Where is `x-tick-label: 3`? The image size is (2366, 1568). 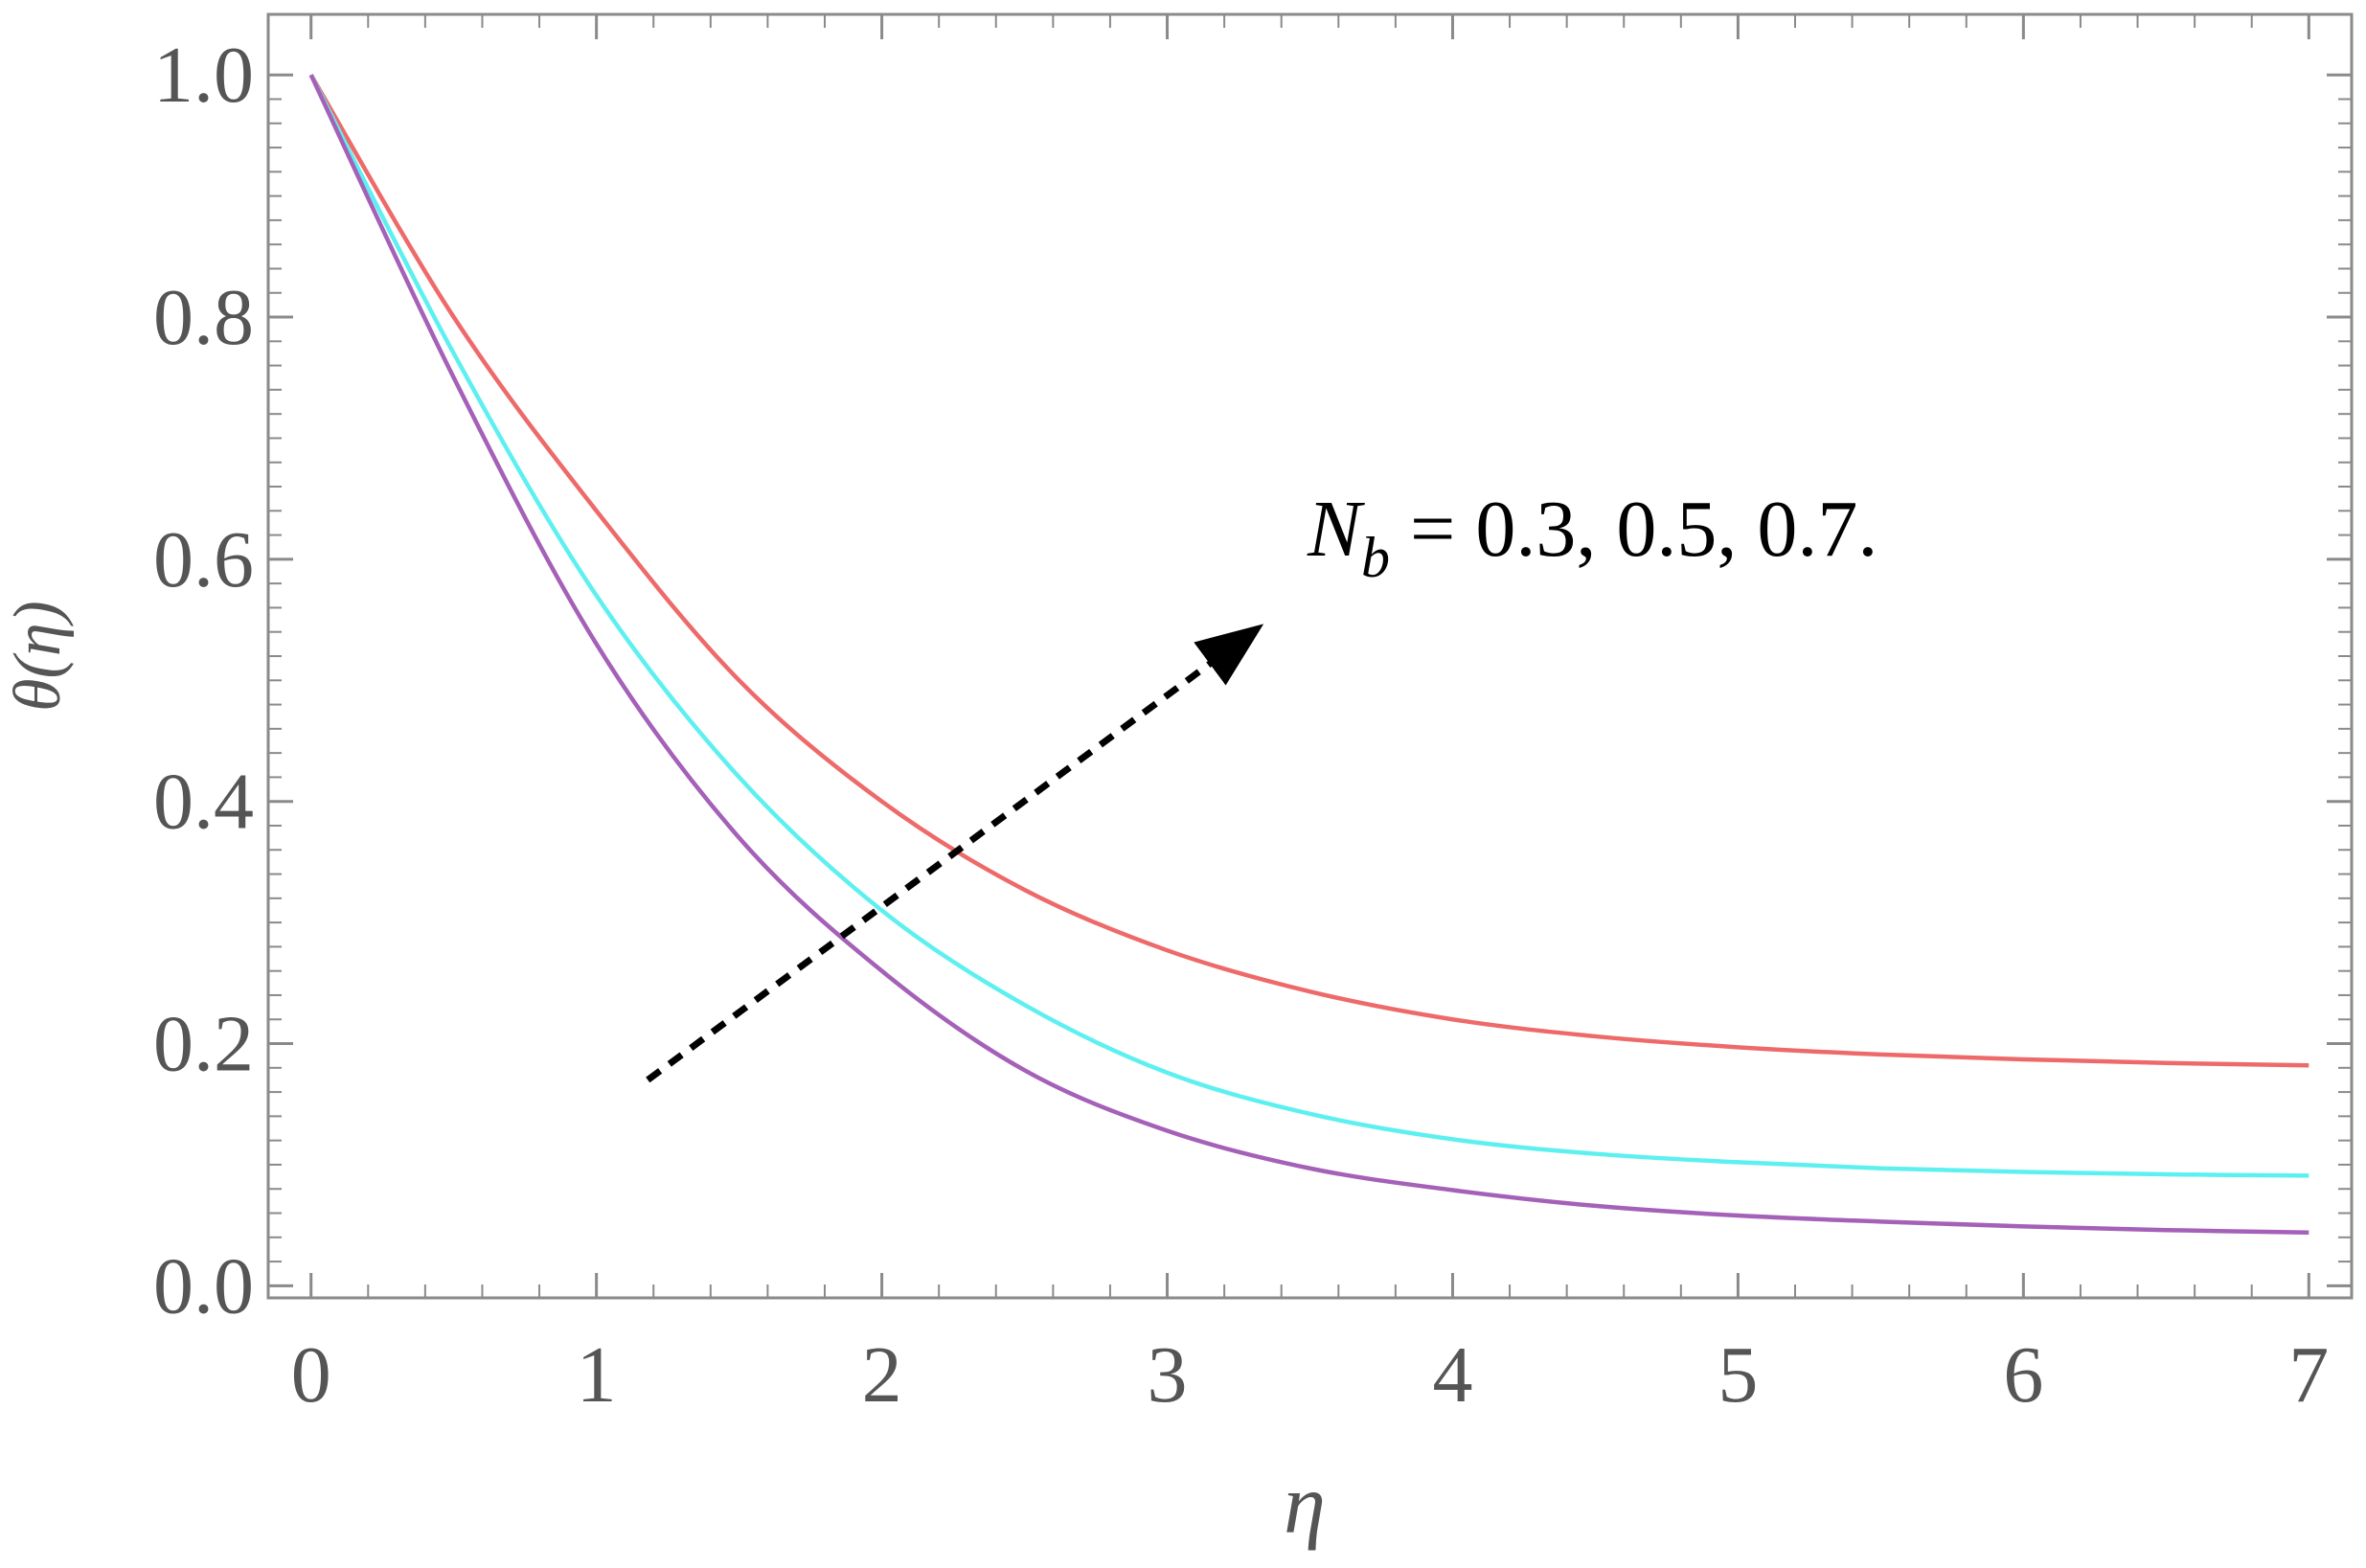
x-tick-label: 3 is located at coordinates (1168, 1375).